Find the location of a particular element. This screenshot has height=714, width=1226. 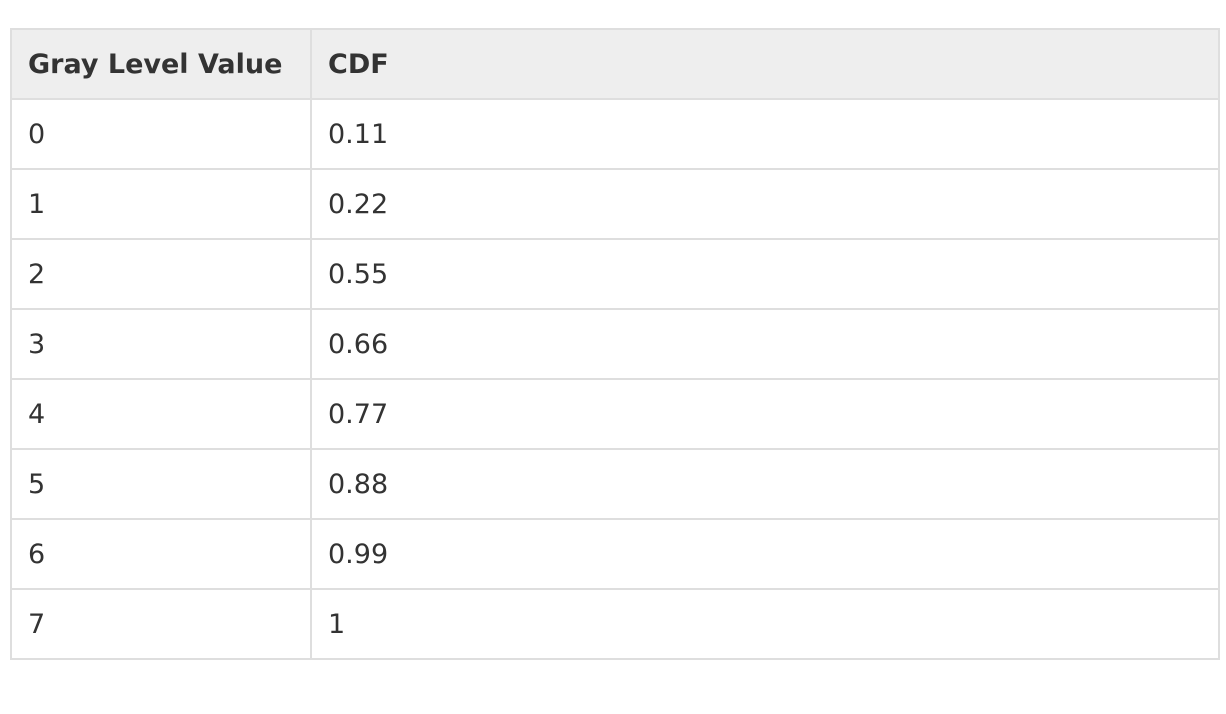

gray-level-cell: 2 is located at coordinates (161, 274).